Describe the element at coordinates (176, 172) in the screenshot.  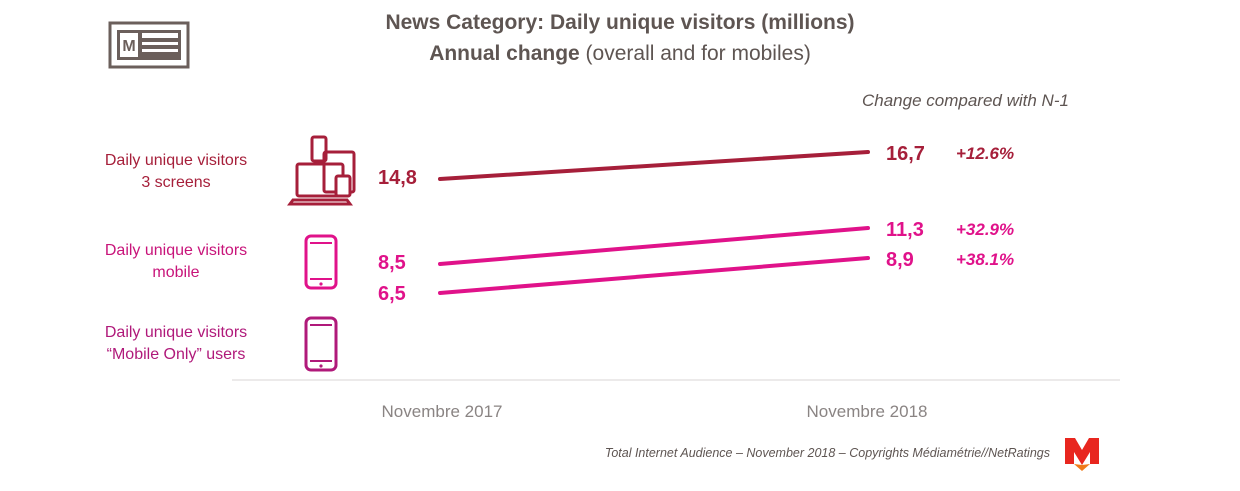
I see `row-label-3-screens: Daily unique visitors 3 screens` at that location.